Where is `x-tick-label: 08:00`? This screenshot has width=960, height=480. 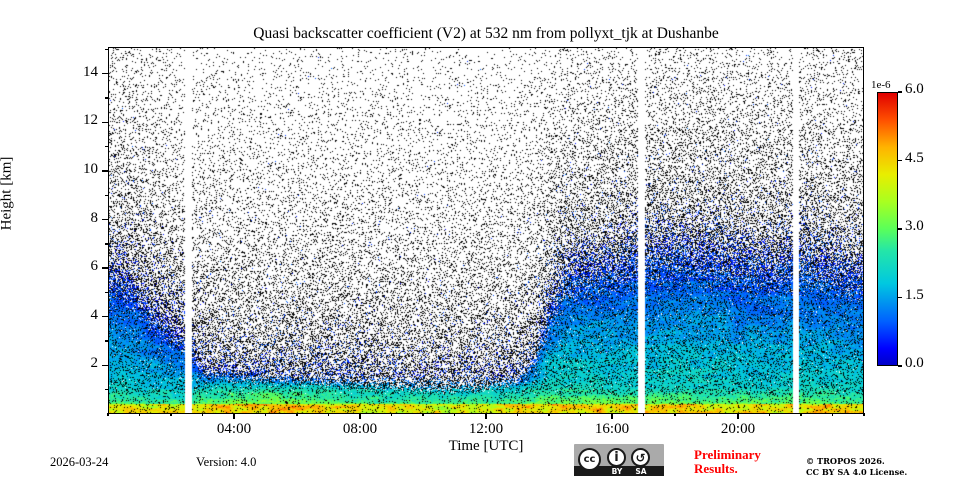
x-tick-label: 08:00 is located at coordinates (360, 429).